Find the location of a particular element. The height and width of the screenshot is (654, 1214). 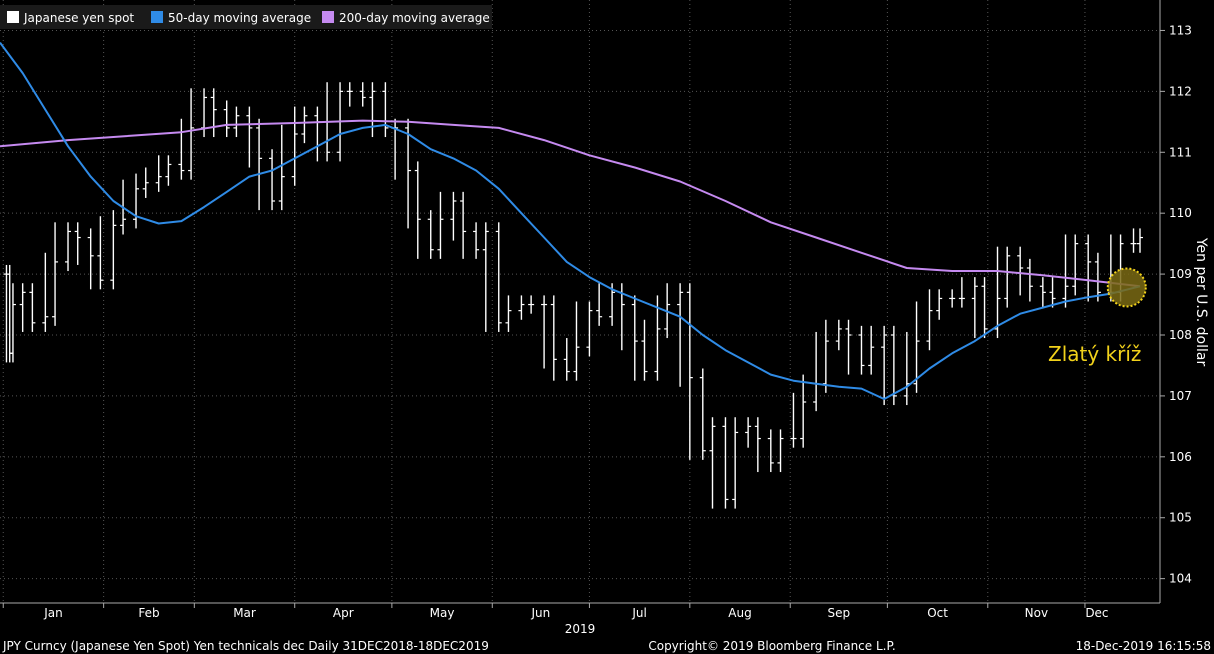

y-tick-label: 113 is located at coordinates (1180, 30).